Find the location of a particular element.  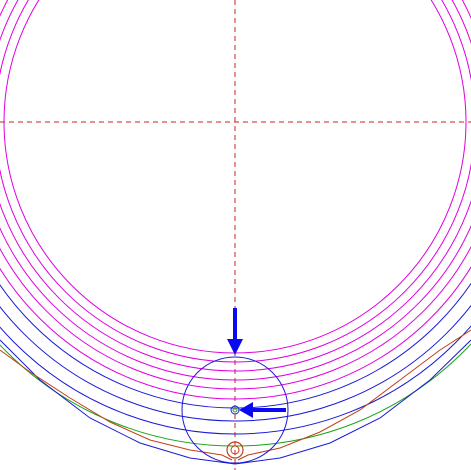

orange-cut-profile-right is located at coordinates (354, 395).